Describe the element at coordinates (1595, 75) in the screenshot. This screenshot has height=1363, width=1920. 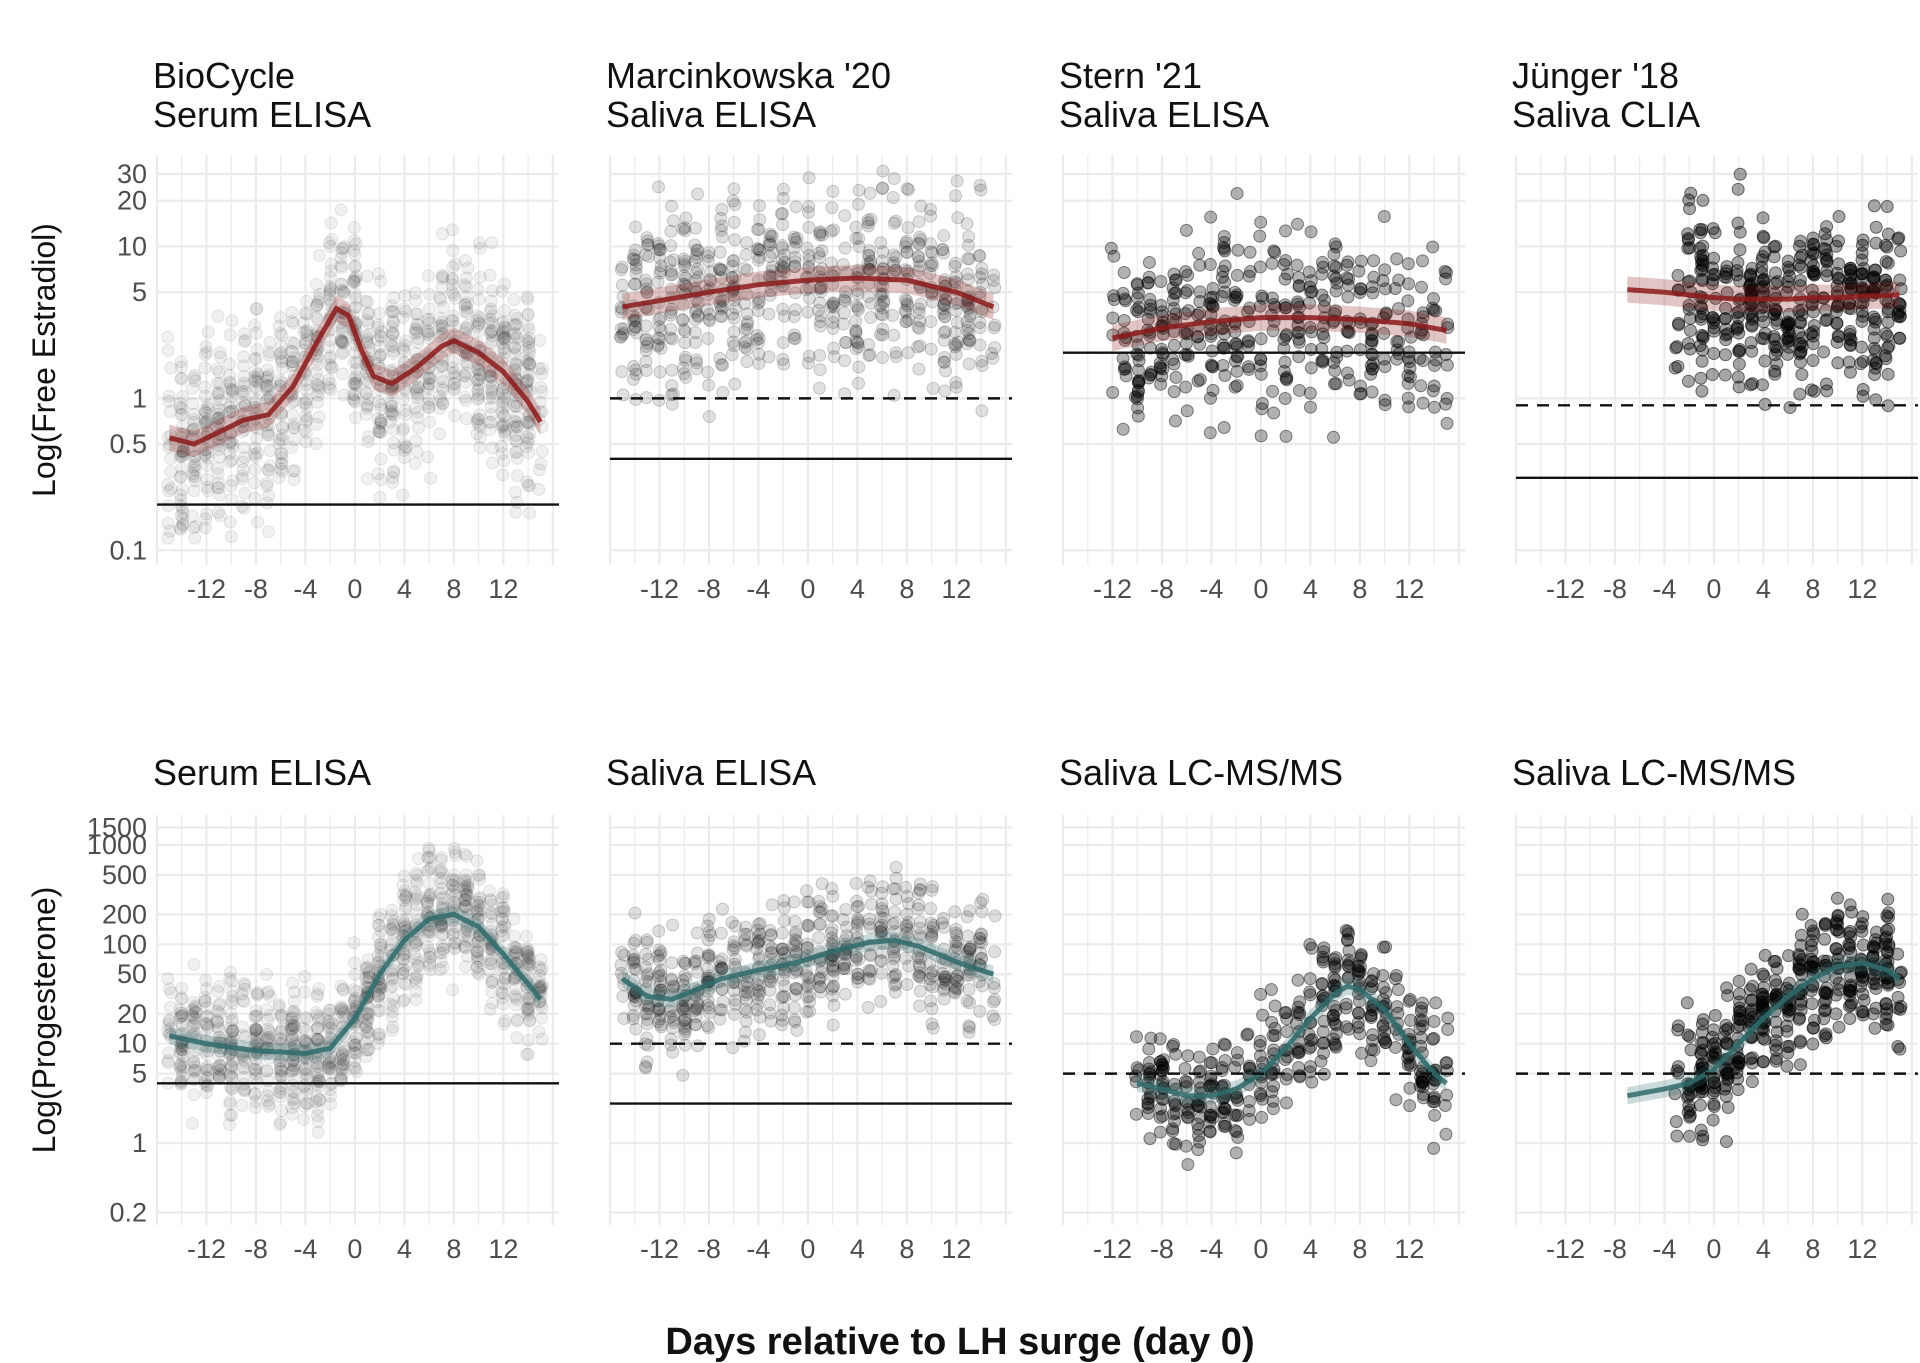
I see `facet-title-line1: Jünger '18` at that location.